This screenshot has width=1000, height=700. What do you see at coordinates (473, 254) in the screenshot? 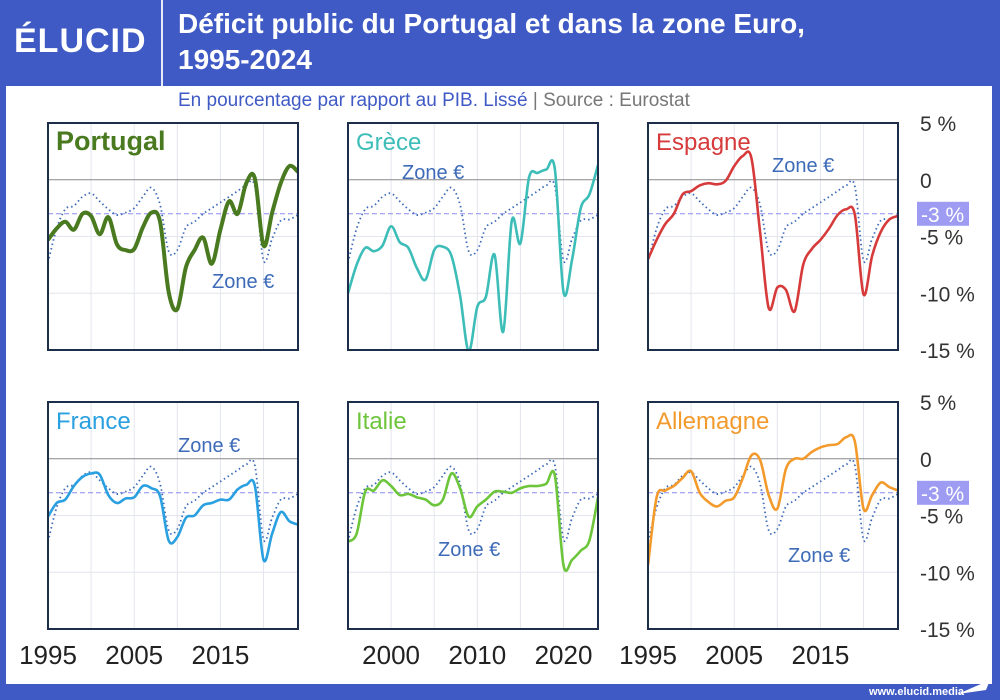
I see `series-line-grèce` at bounding box center [473, 254].